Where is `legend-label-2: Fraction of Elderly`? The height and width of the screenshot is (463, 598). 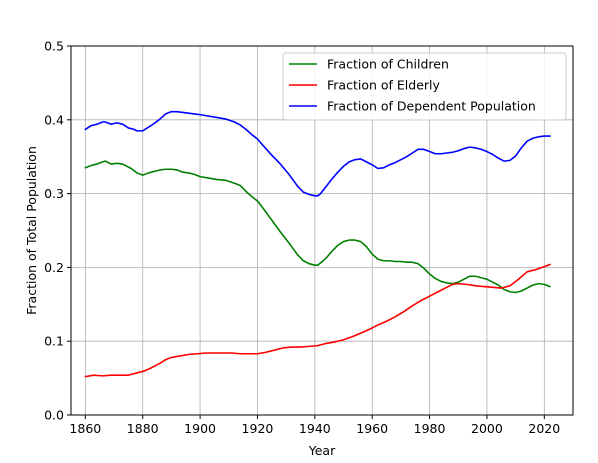
legend-label-2: Fraction of Elderly is located at coordinates (383, 85).